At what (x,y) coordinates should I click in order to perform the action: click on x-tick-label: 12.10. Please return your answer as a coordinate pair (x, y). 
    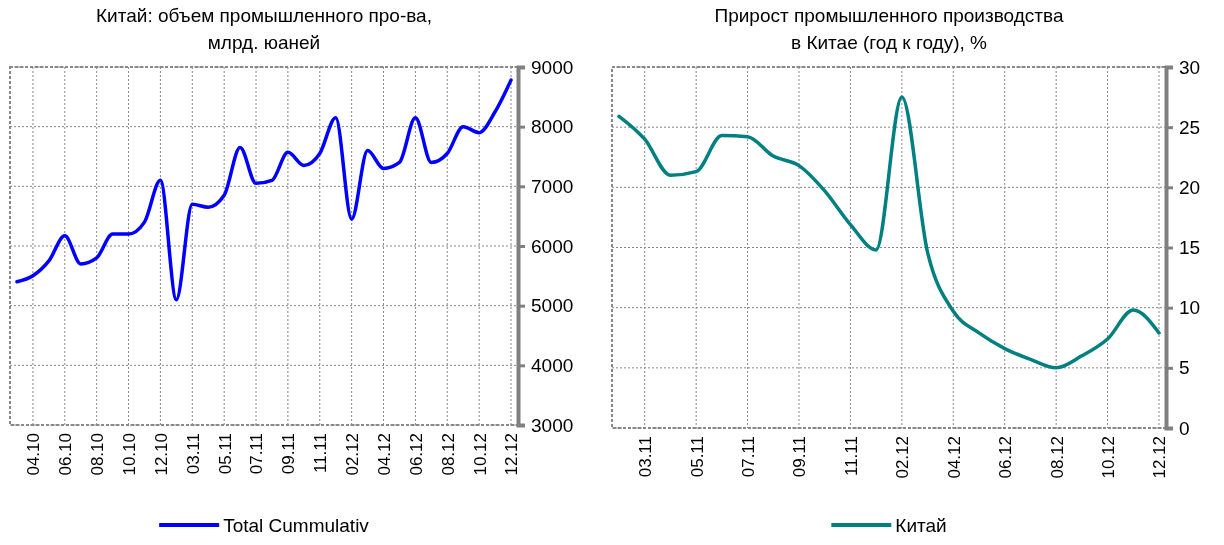
    Looking at the image, I should click on (161, 454).